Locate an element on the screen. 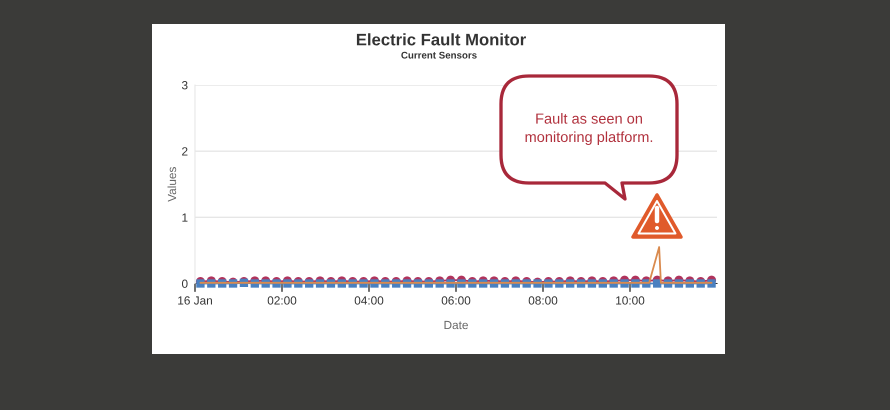  x-tick-label: 16 Jan is located at coordinates (195, 300).